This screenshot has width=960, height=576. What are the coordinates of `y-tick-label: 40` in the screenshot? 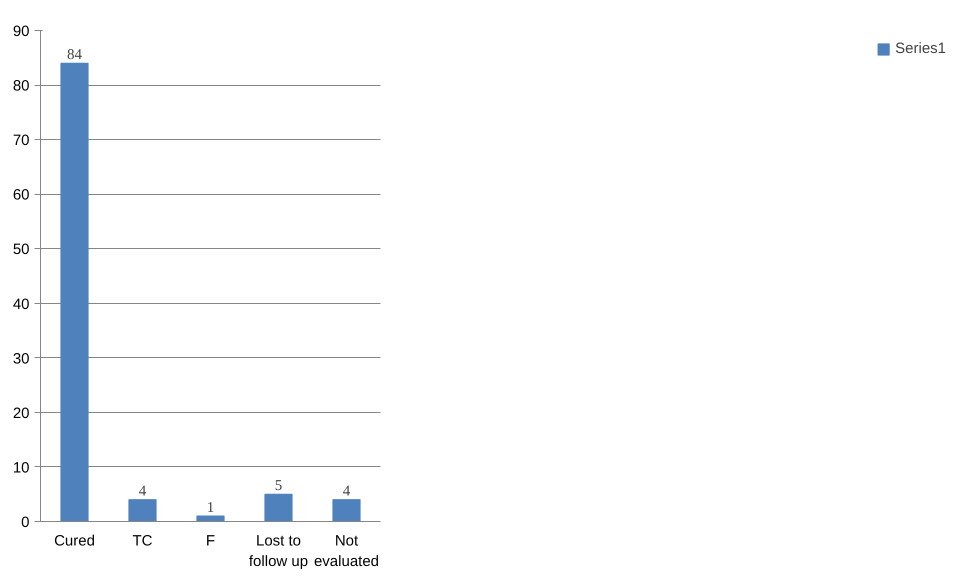 It's located at (21, 304).